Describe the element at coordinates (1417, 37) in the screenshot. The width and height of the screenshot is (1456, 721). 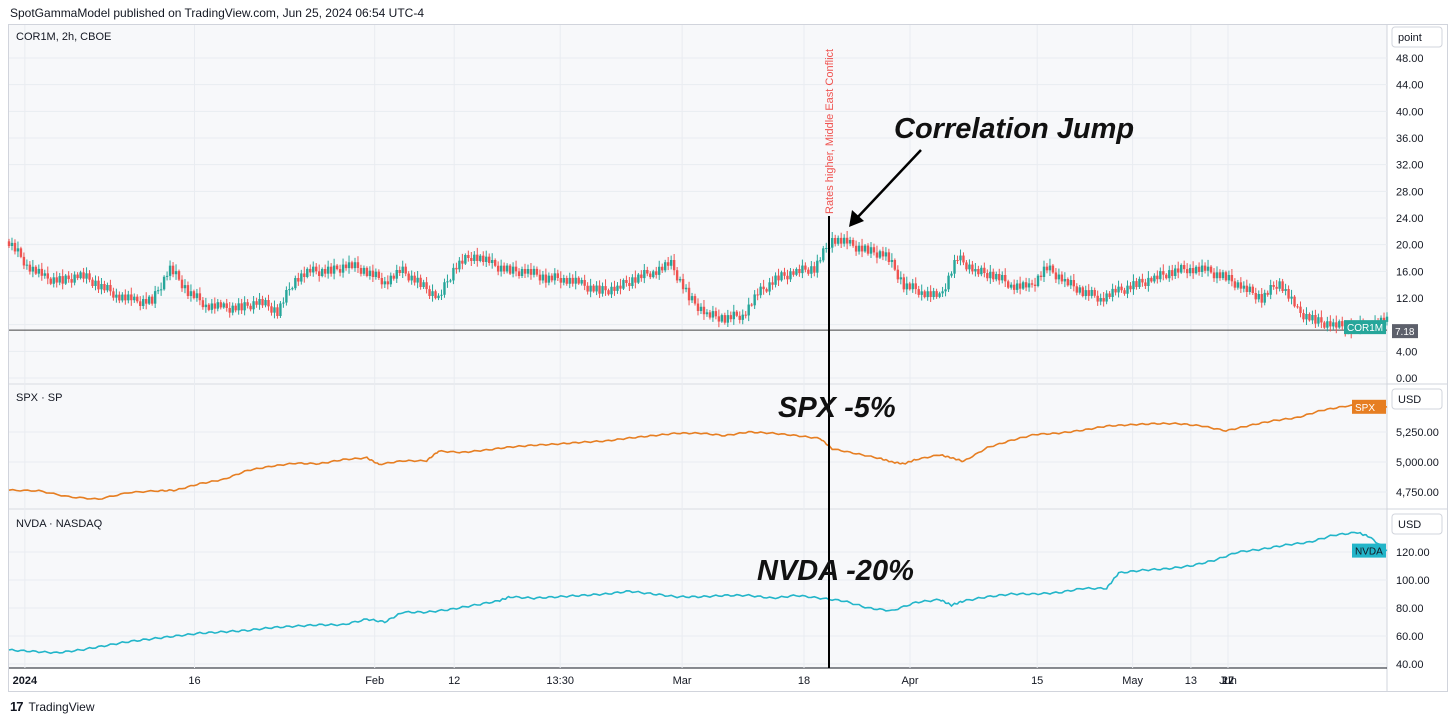
I see `point-unit-box` at that location.